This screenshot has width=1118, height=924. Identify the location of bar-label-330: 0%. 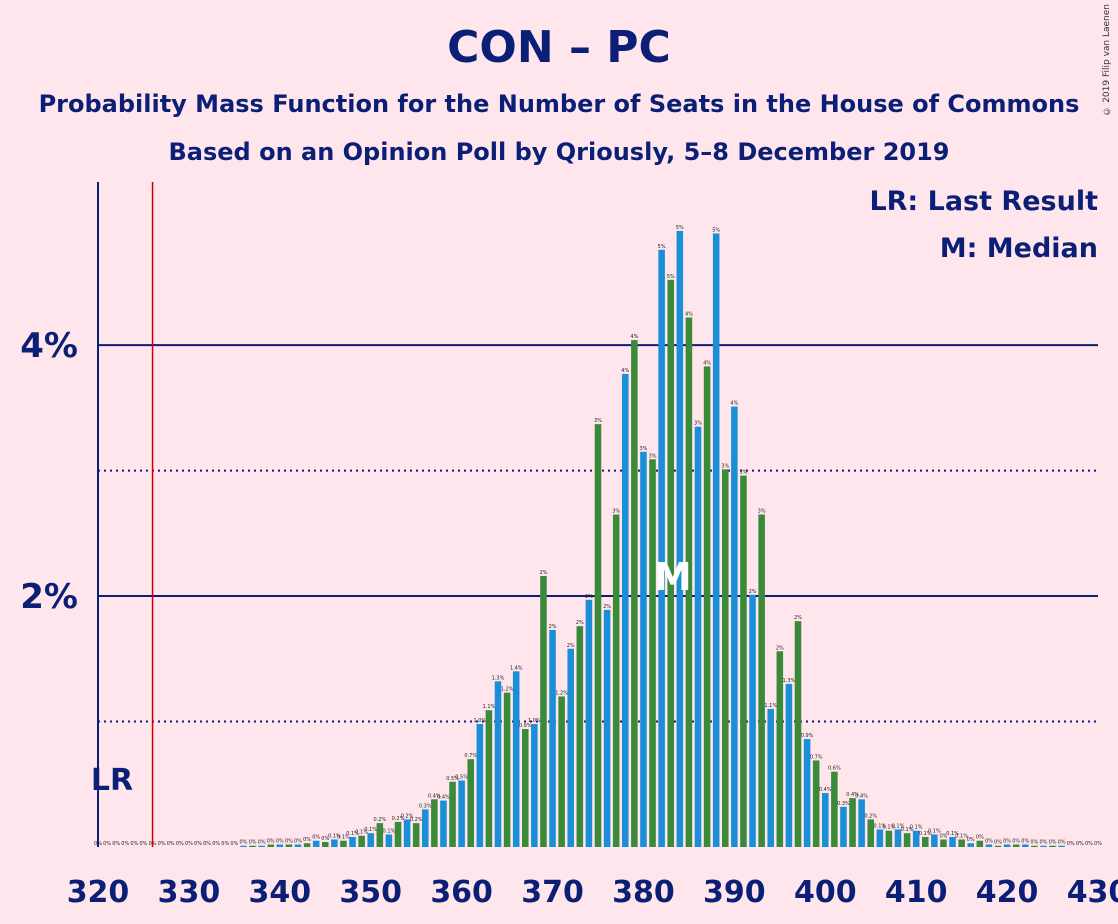
(189, 844).